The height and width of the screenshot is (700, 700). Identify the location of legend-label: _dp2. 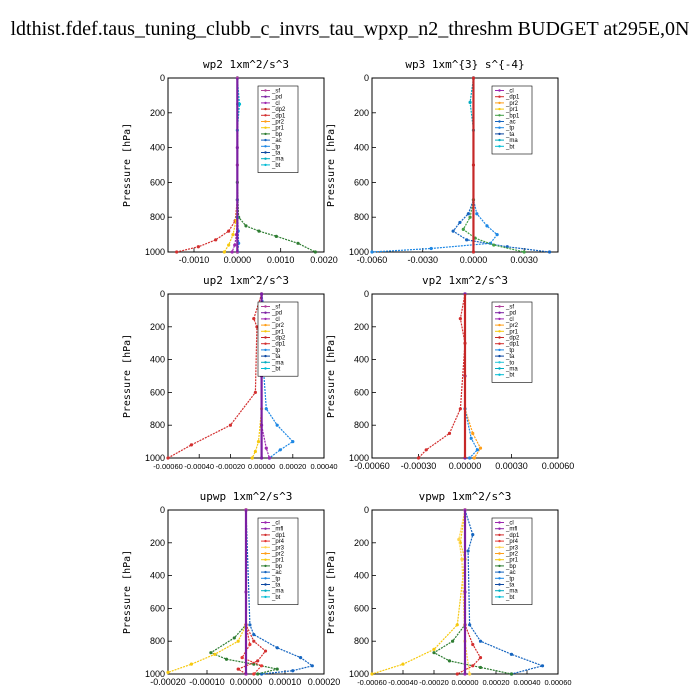
(512, 339).